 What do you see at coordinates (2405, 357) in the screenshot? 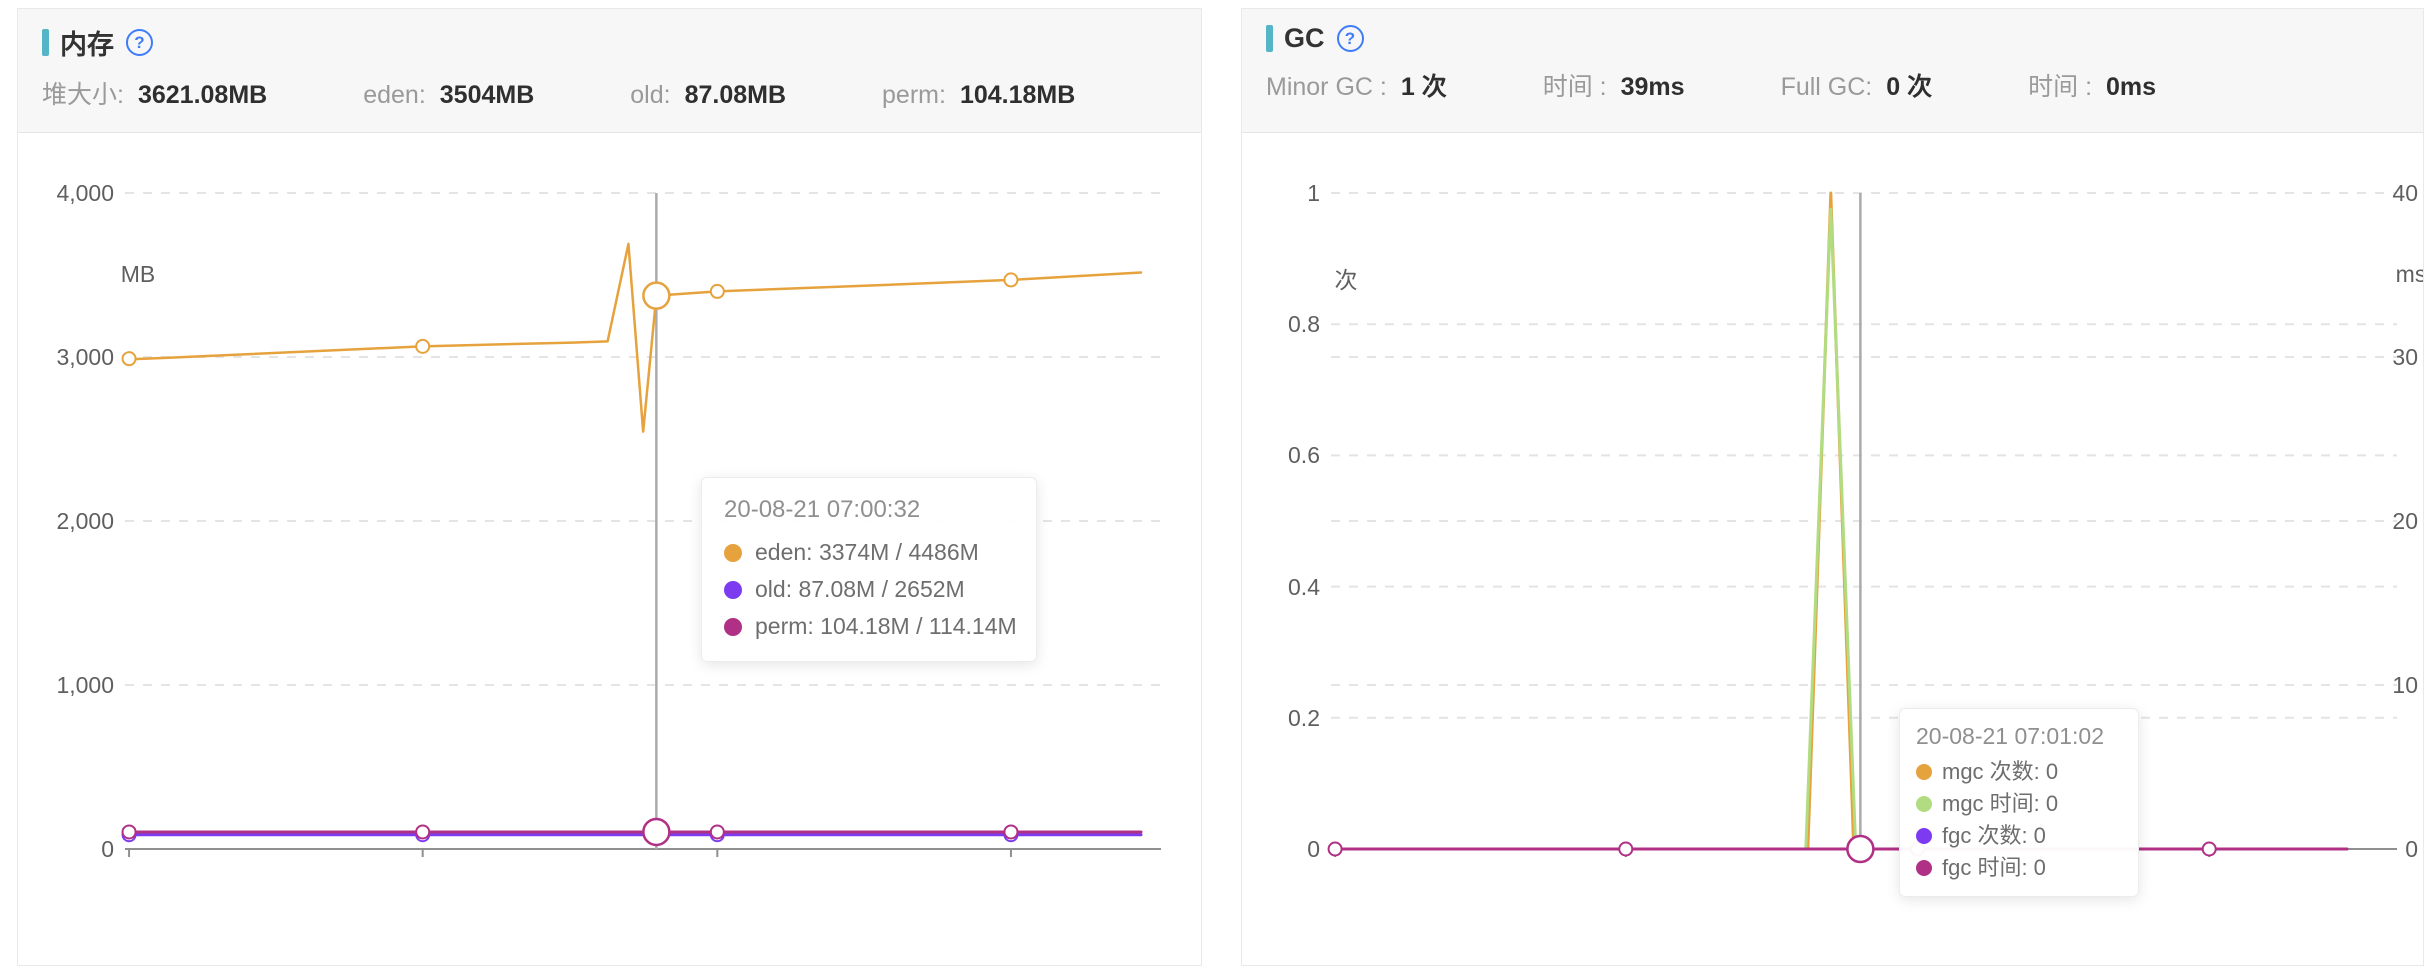
I see `y-axis-label: 30` at bounding box center [2405, 357].